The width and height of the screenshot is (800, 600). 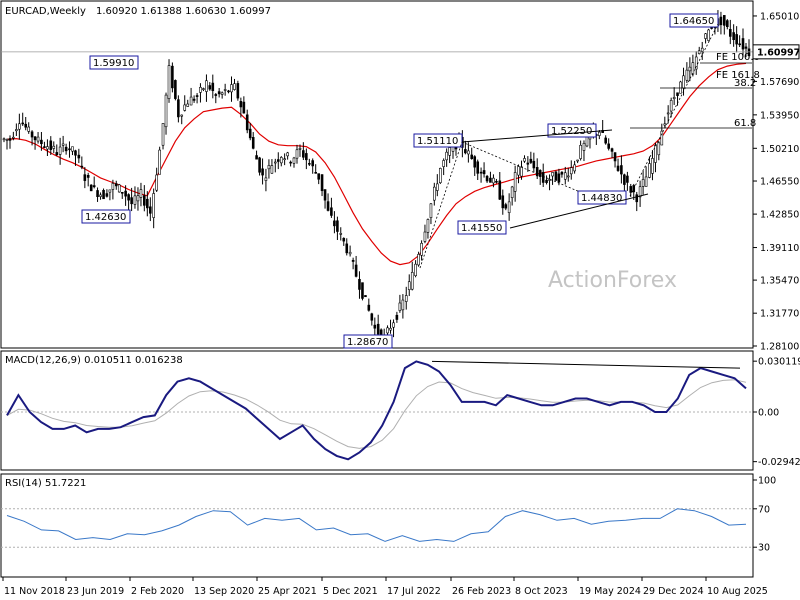 I want to click on macd-y-label: 0.00, so click(x=768, y=413).